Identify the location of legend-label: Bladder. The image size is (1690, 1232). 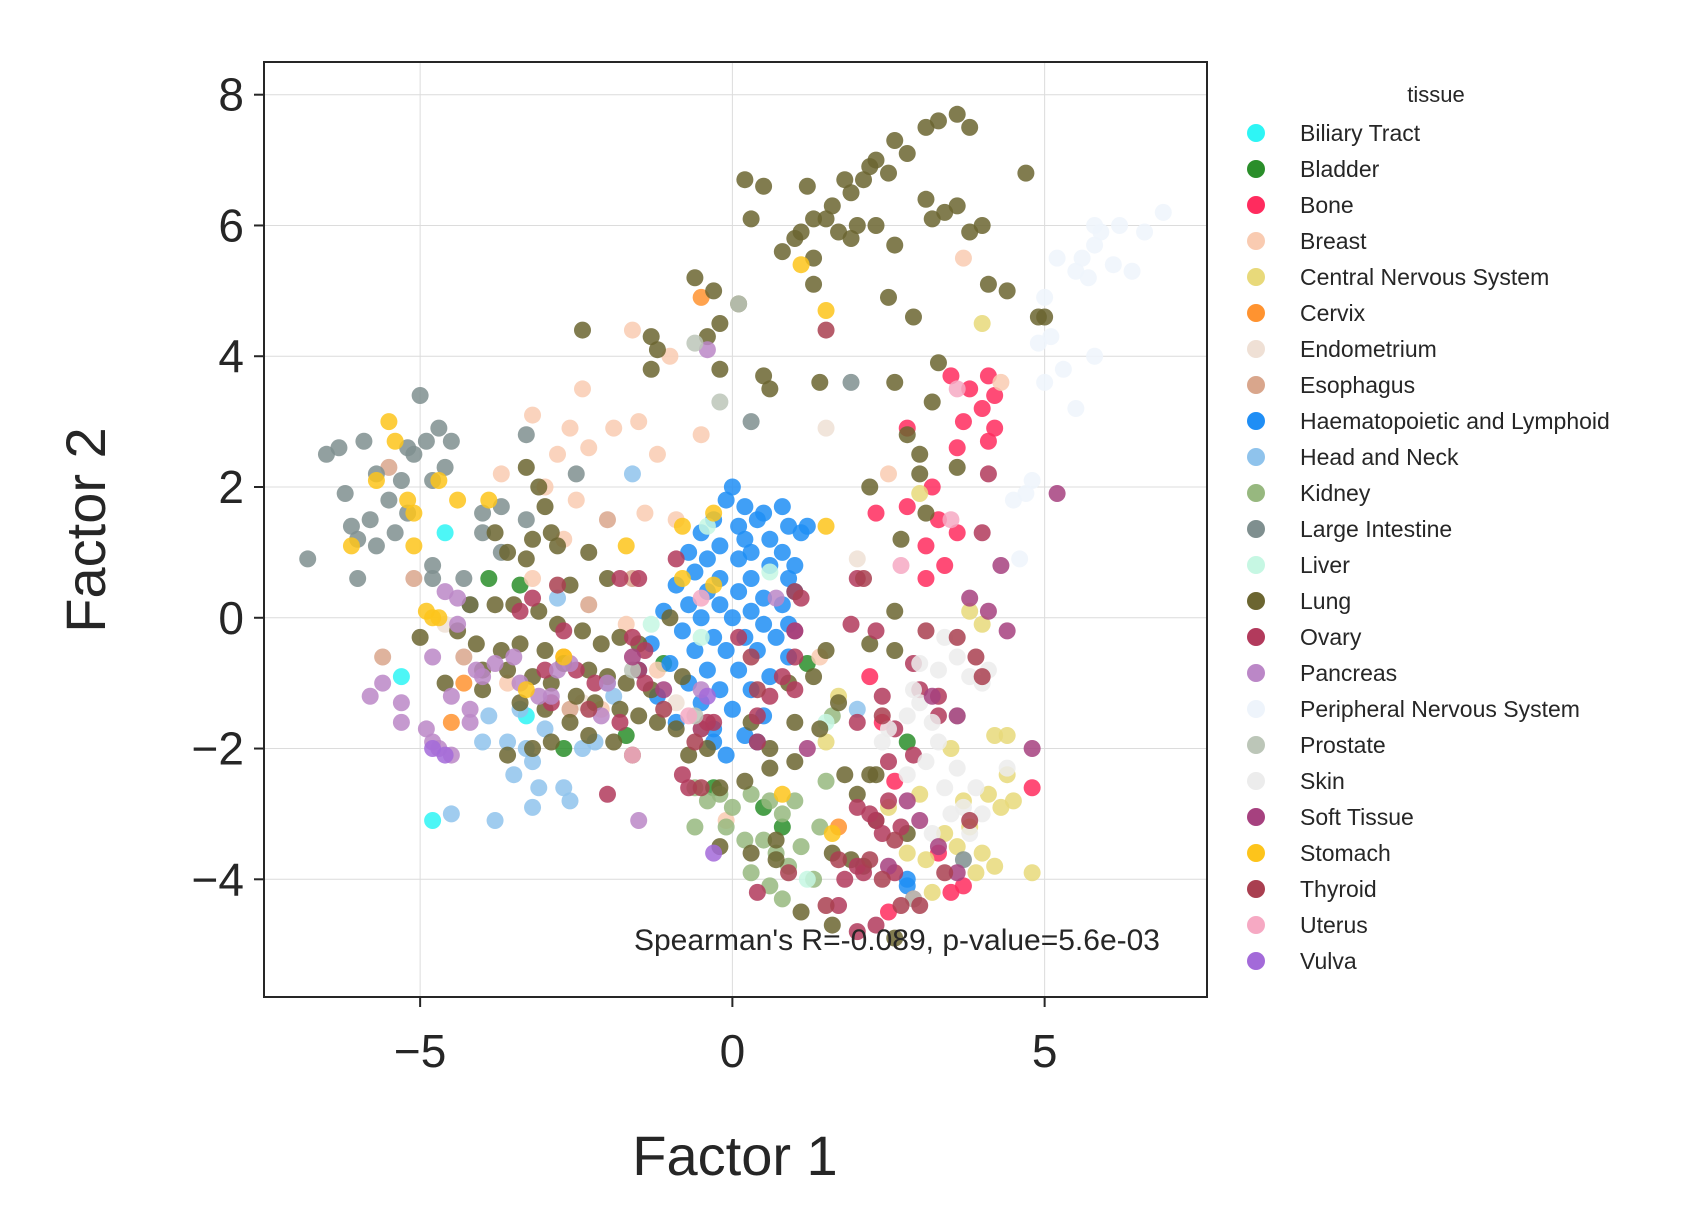
(1340, 169).